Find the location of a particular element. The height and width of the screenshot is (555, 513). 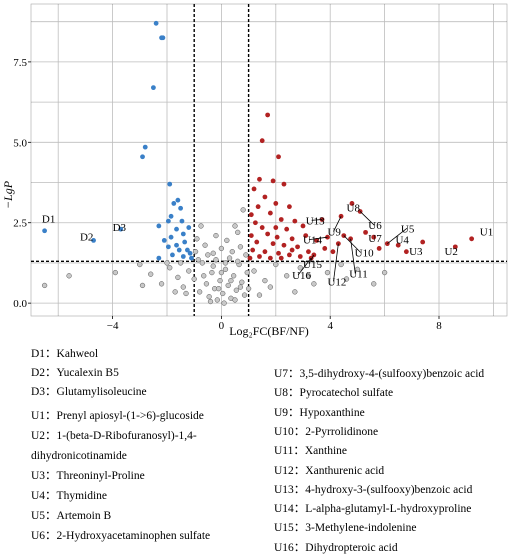

legend-entry: U14：L-alpha-glutamyl-L-hydroxyproline is located at coordinates (373, 509).